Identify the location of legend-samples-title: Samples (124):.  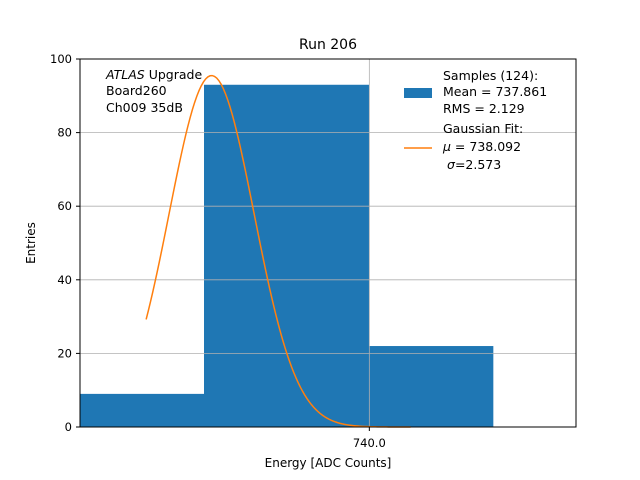
(490, 75).